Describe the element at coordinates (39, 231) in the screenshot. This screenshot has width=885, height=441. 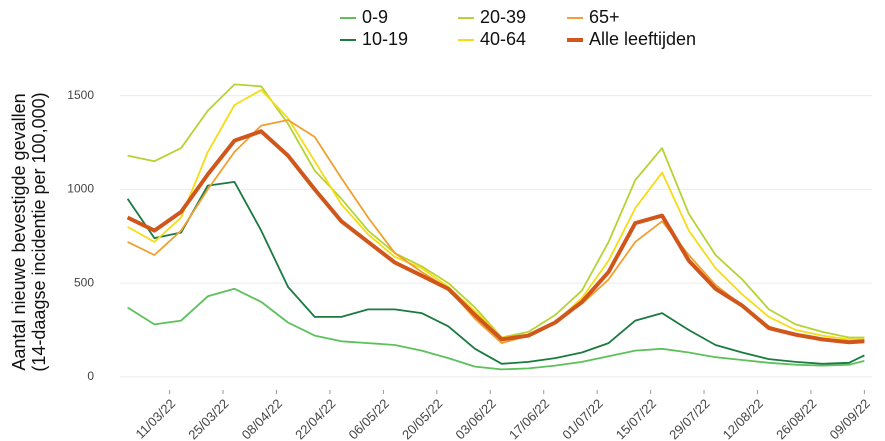
I see `y-label-line: (14-daagse incidentie per 100,000)` at that location.